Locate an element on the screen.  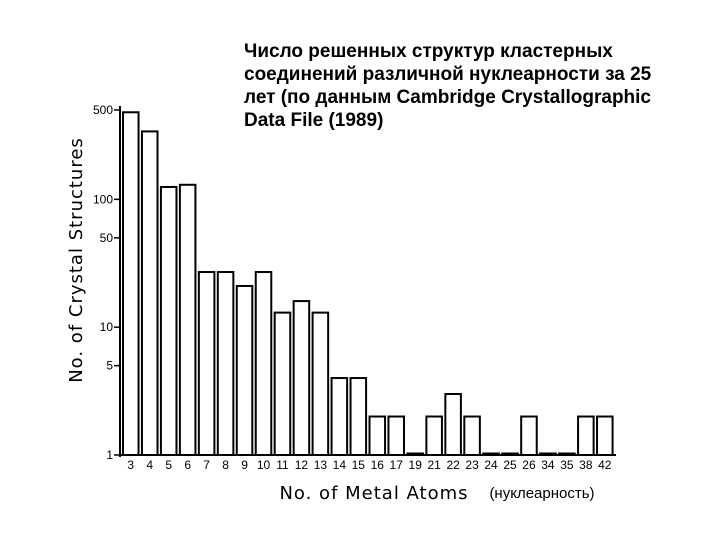
x-tick-label: 9 is located at coordinates (244, 465).